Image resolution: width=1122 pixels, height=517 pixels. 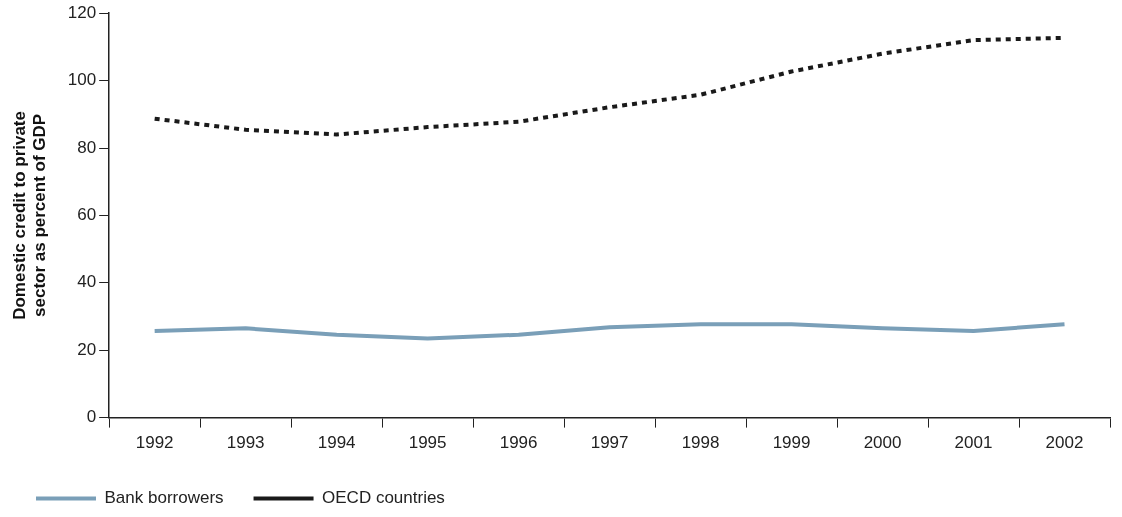 What do you see at coordinates (700, 443) in the screenshot?
I see `x-tick-label: 1998` at bounding box center [700, 443].